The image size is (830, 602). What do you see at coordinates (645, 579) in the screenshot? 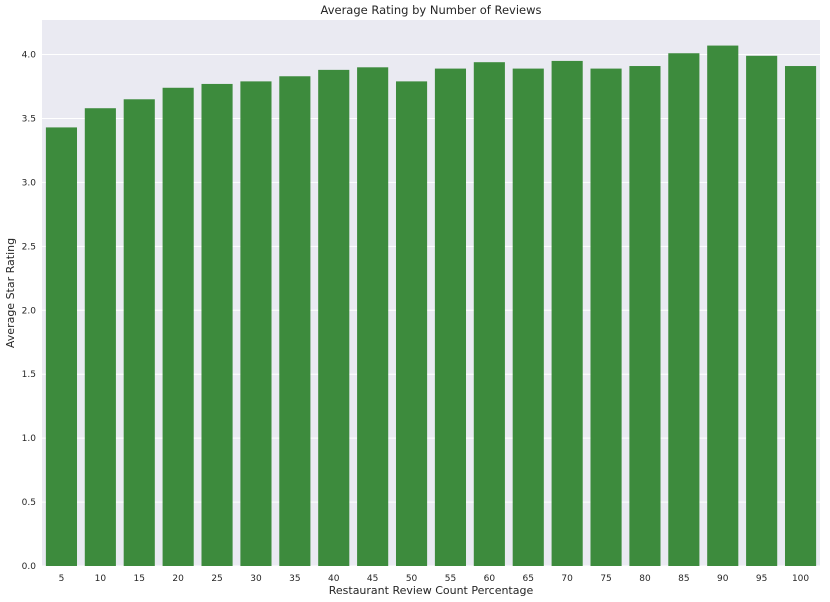
I see `x-tick-label: 80` at bounding box center [645, 579].